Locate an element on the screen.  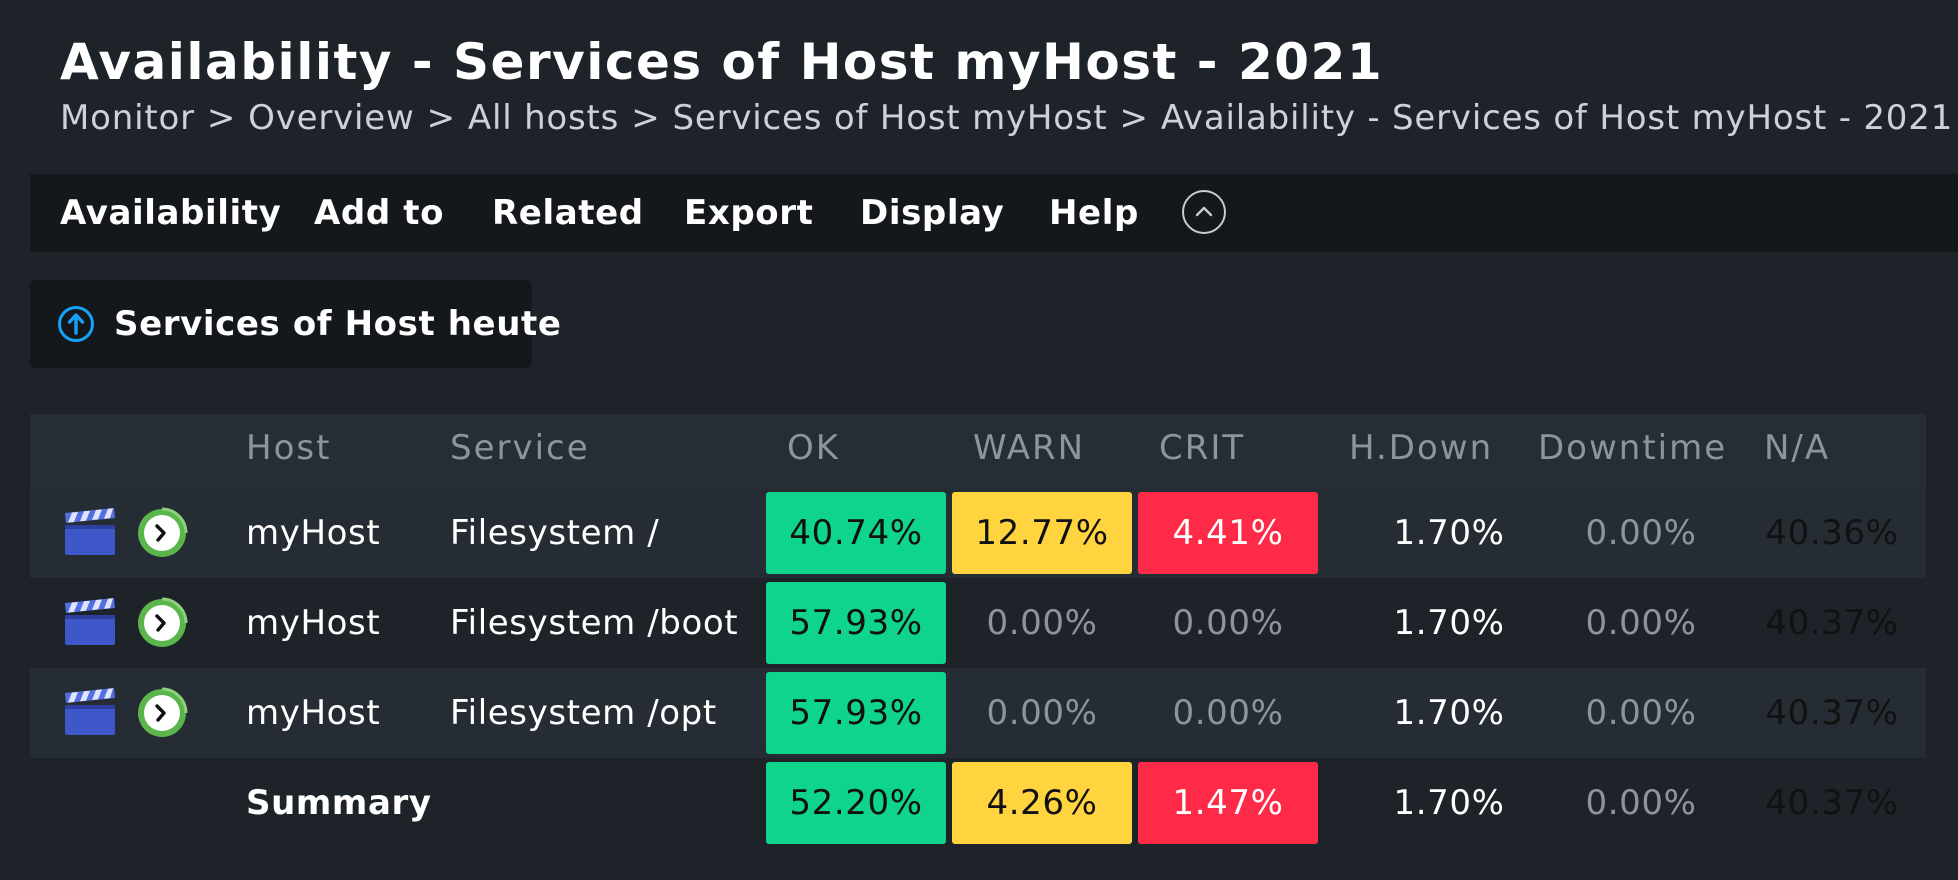
collapse-menu-button is located at coordinates (1204, 212).